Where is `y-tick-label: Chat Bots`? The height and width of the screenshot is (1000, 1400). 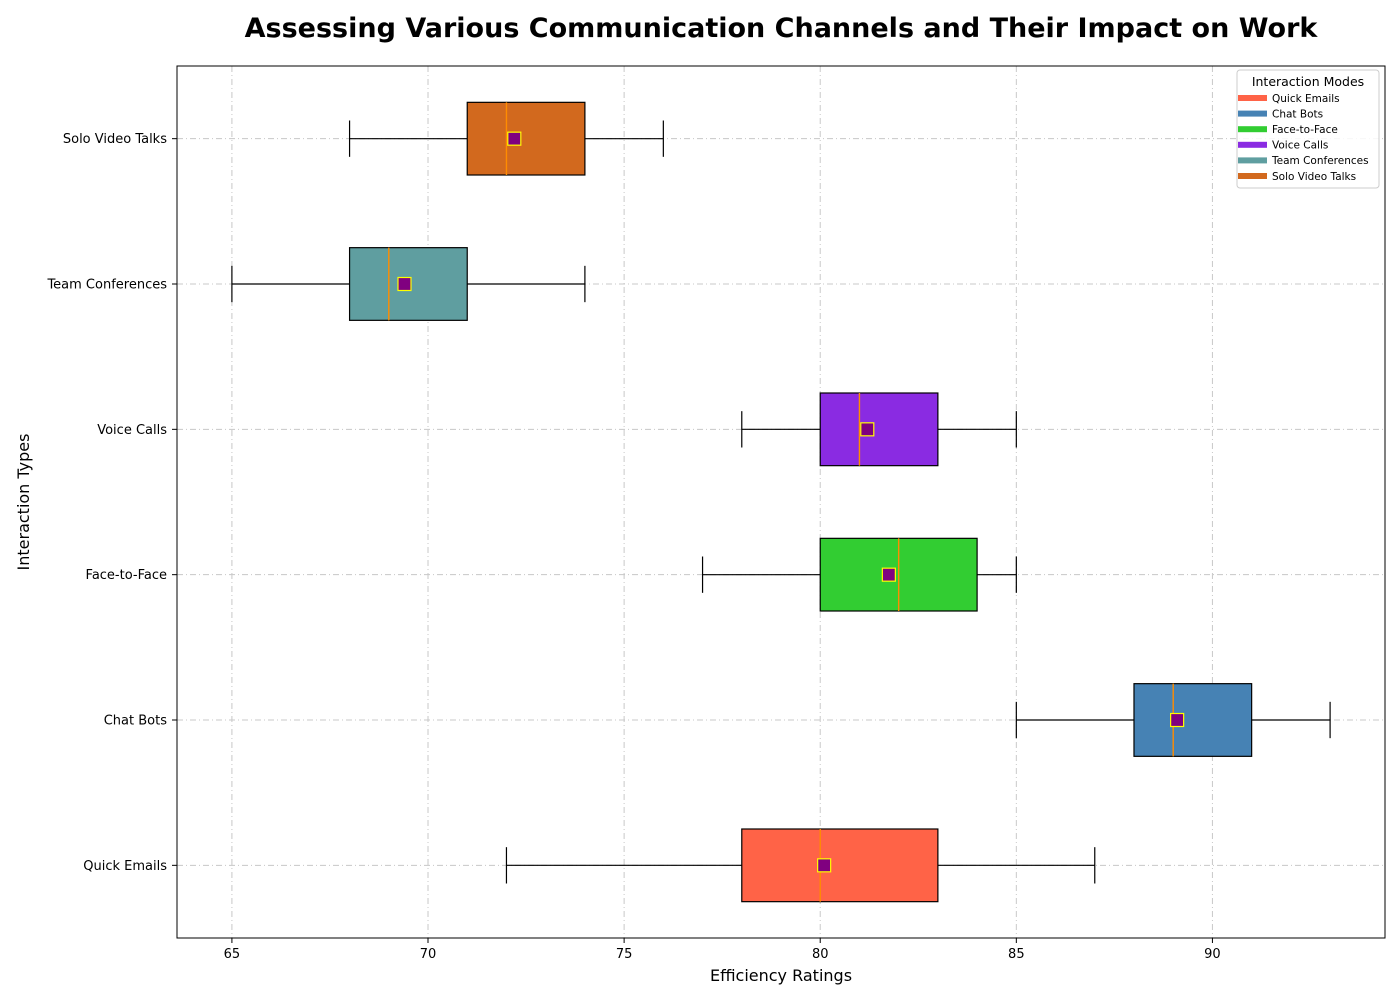 y-tick-label: Chat Bots is located at coordinates (135, 721).